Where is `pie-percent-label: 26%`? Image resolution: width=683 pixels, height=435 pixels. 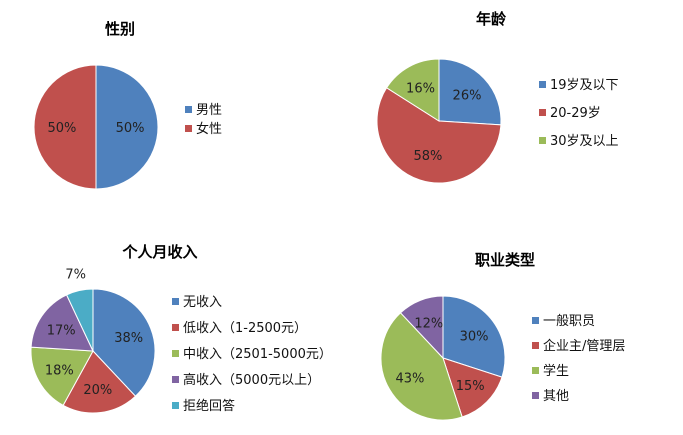
pie-percent-label: 26% is located at coordinates (467, 96).